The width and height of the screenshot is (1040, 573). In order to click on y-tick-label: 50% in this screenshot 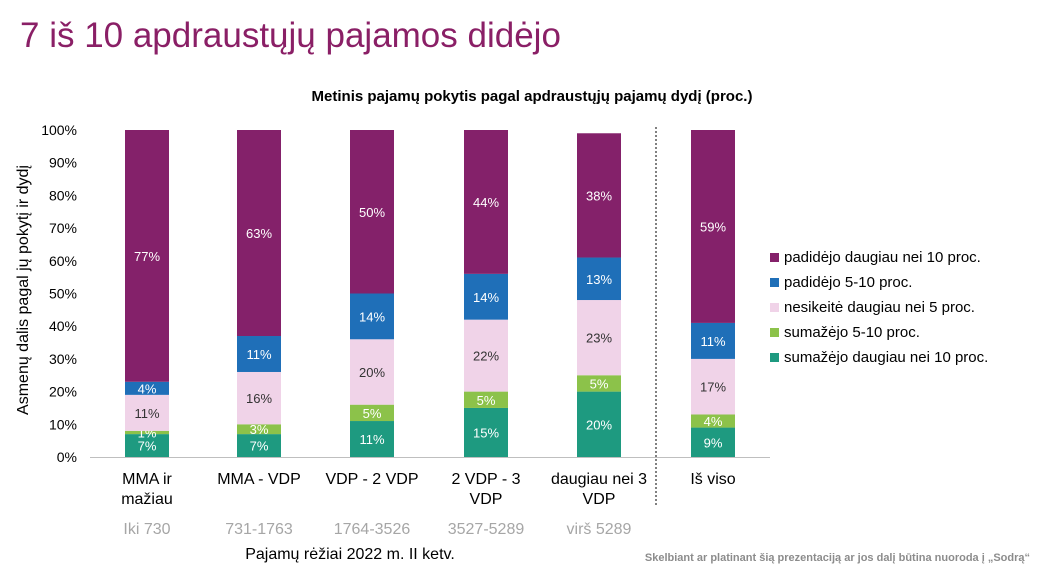, I will do `click(63, 294)`.